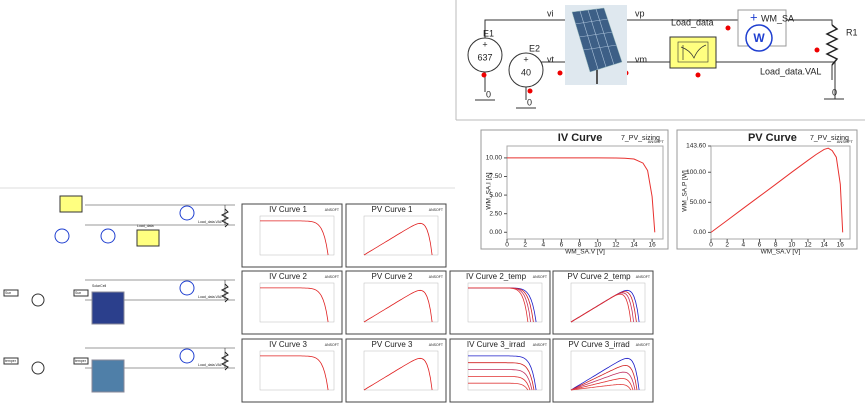 The height and width of the screenshot is (415, 865). What do you see at coordinates (494, 158) in the screenshot?
I see `y-tick-label: 10.00` at bounding box center [494, 158].